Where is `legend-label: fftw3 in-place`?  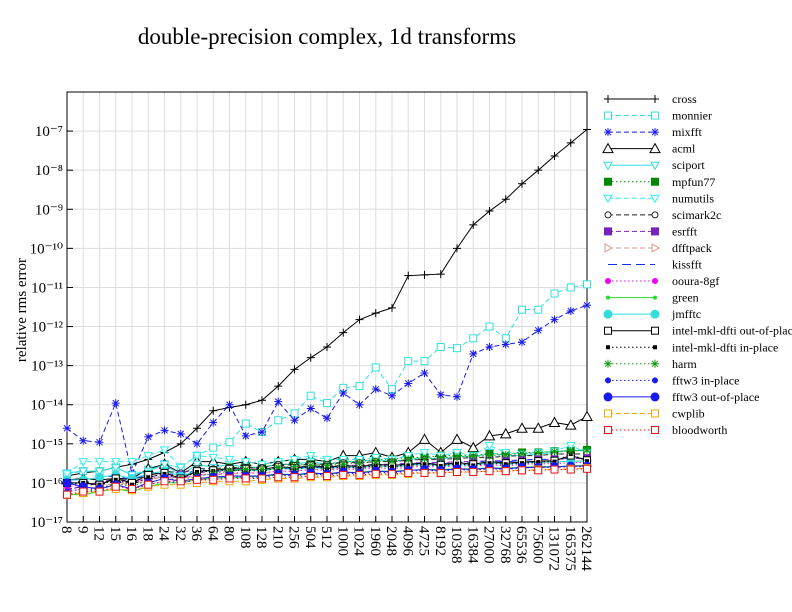 legend-label: fftw3 in-place is located at coordinates (705, 380).